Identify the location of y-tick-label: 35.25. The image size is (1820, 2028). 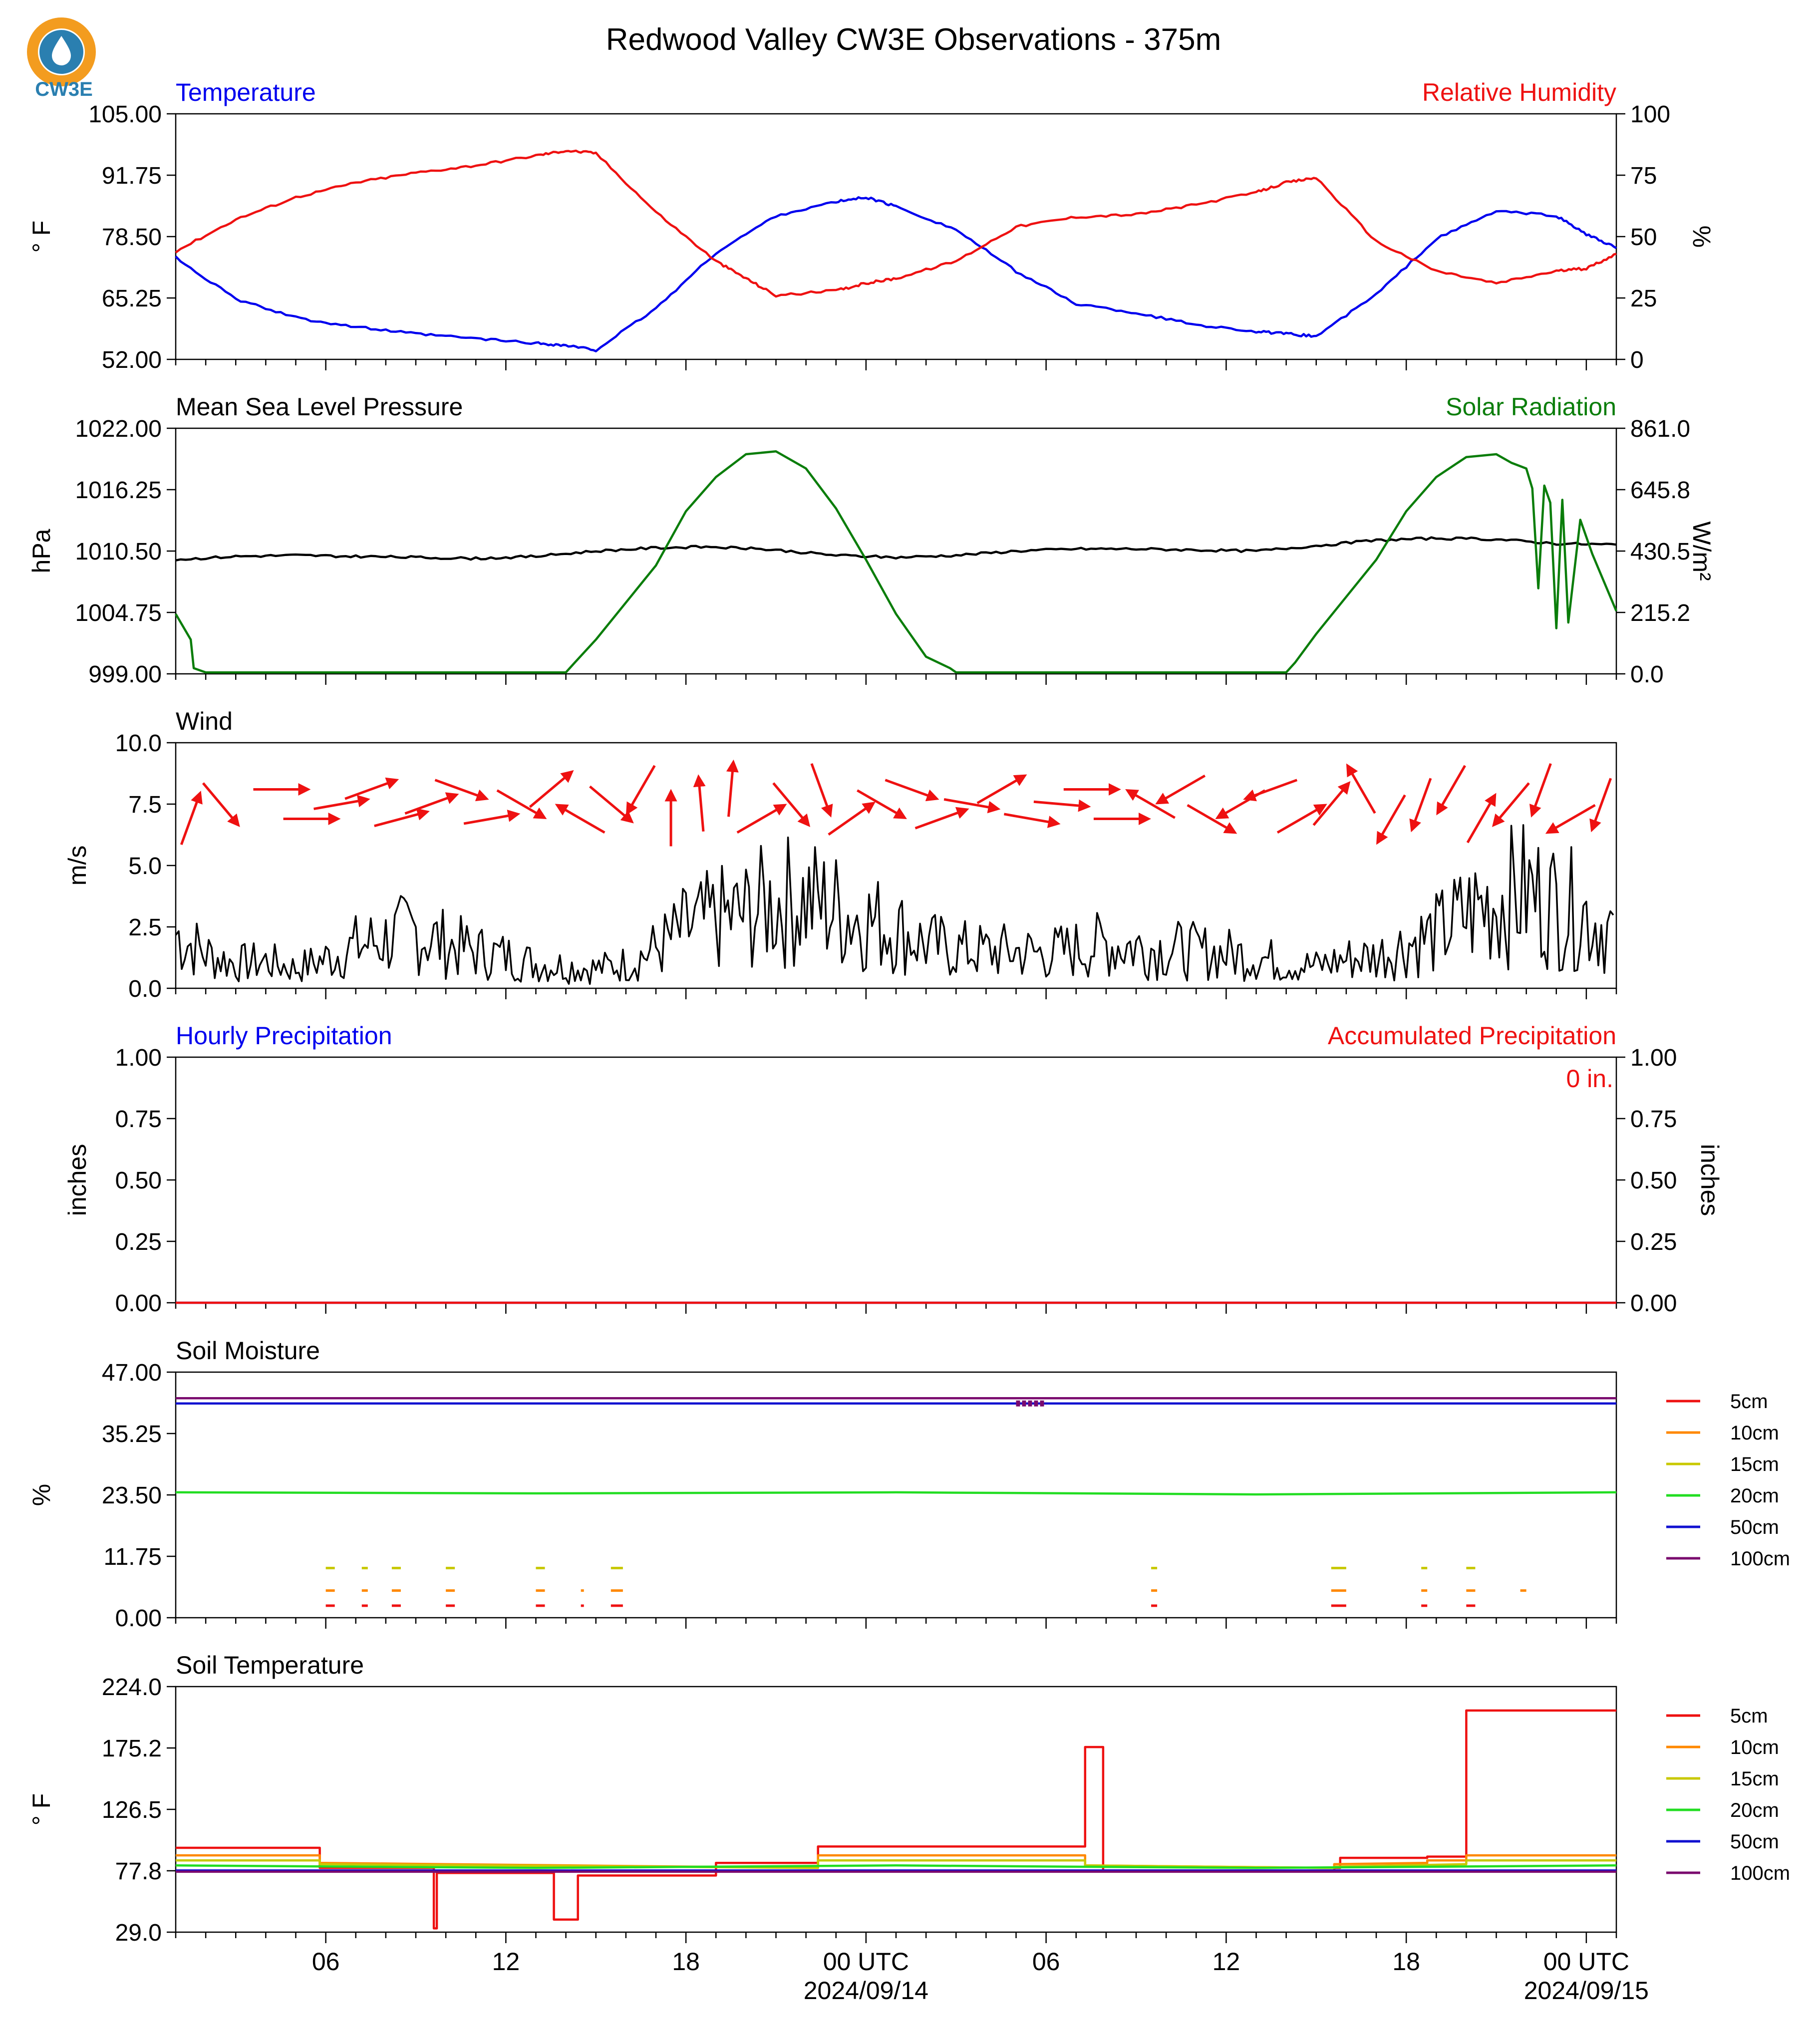
(132, 1434).